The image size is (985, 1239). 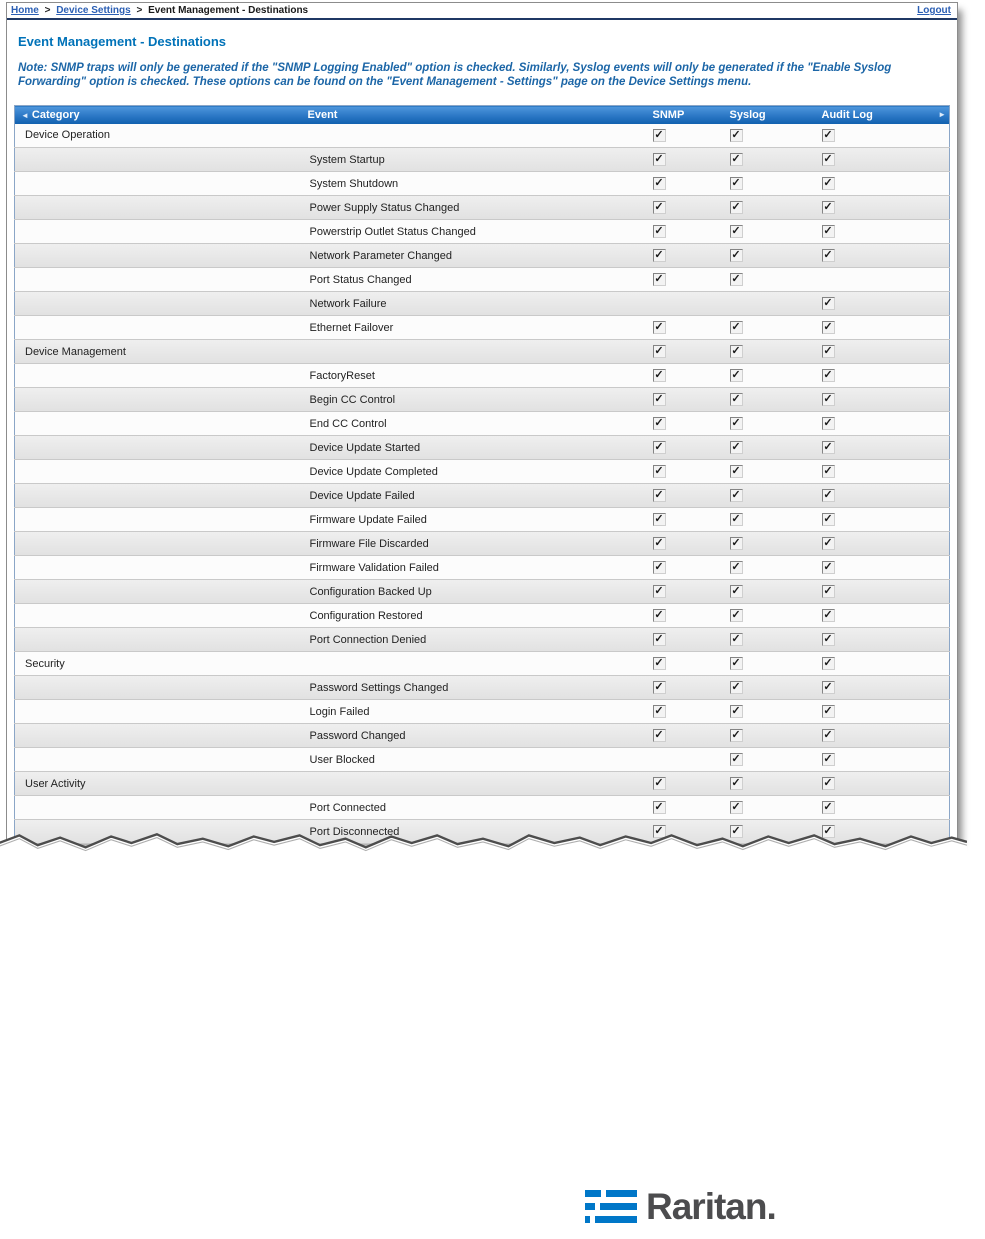 I want to click on event-cell, so click(x=474, y=351).